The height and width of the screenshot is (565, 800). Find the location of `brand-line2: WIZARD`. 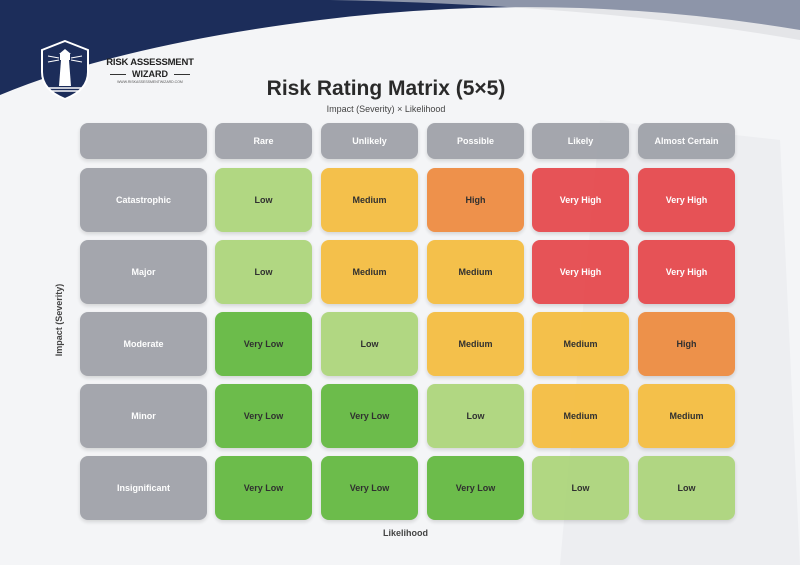

brand-line2: WIZARD is located at coordinates (150, 74).